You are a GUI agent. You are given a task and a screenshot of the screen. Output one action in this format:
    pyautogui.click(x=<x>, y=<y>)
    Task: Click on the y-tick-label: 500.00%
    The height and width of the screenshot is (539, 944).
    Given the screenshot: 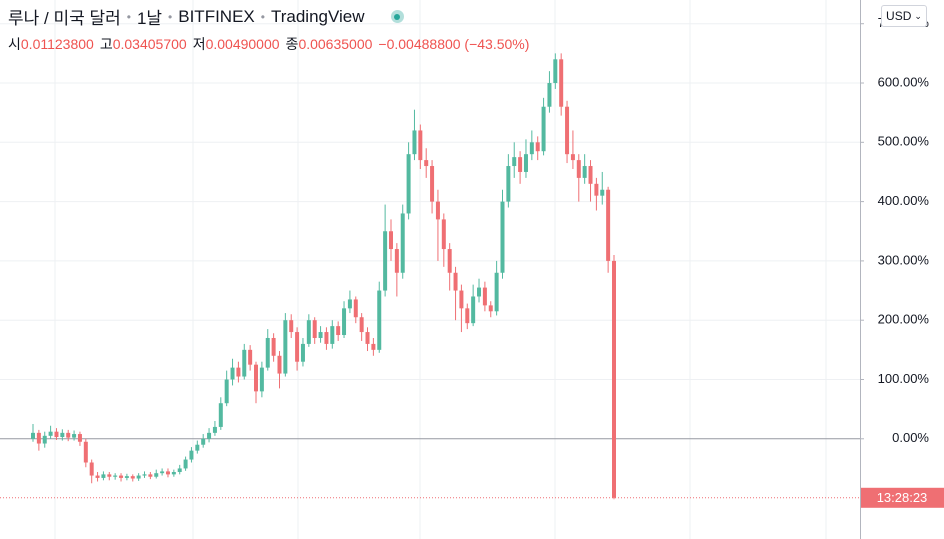 What is the action you would take?
    pyautogui.click(x=904, y=141)
    